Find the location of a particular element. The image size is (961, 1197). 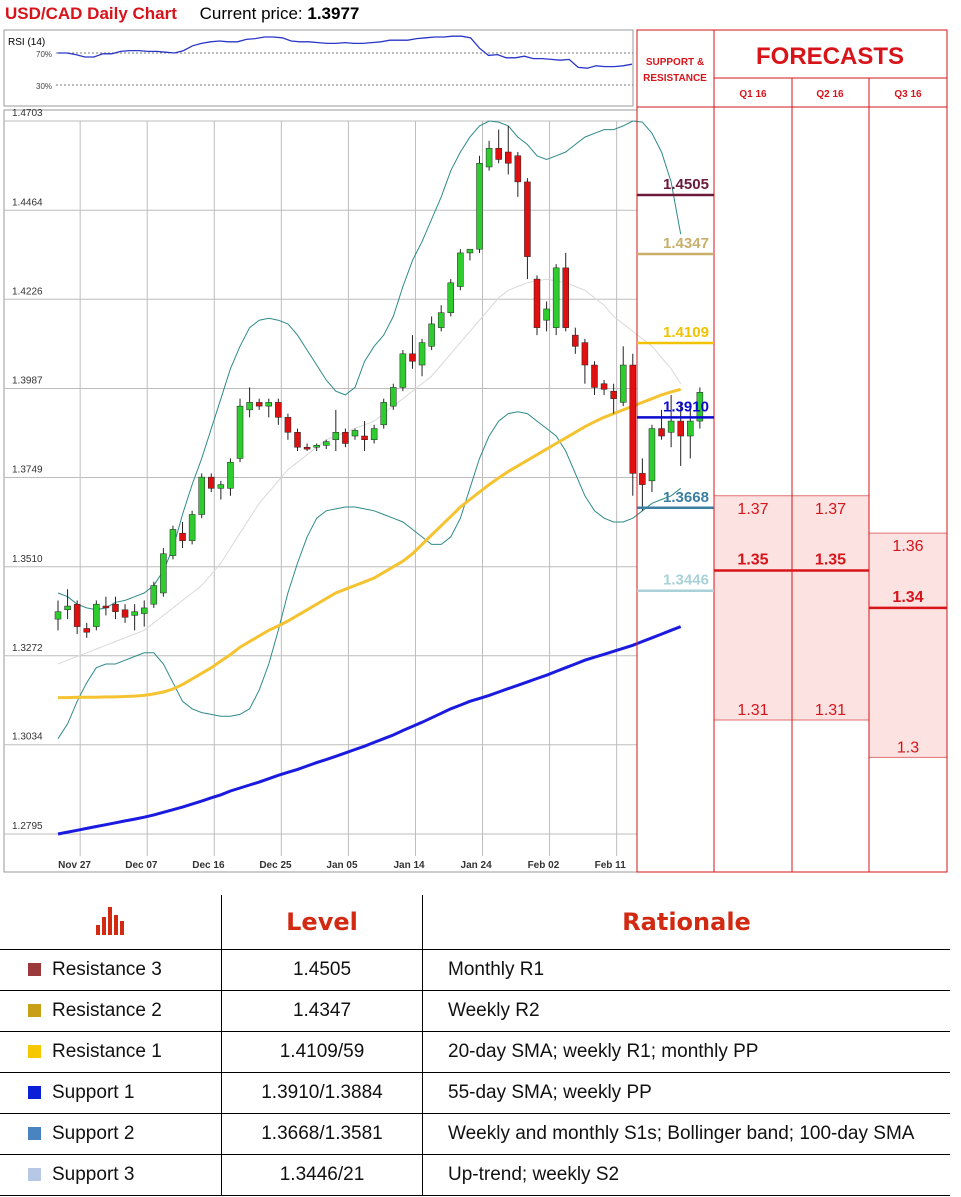

price-value: 1.3977 is located at coordinates (333, 13).